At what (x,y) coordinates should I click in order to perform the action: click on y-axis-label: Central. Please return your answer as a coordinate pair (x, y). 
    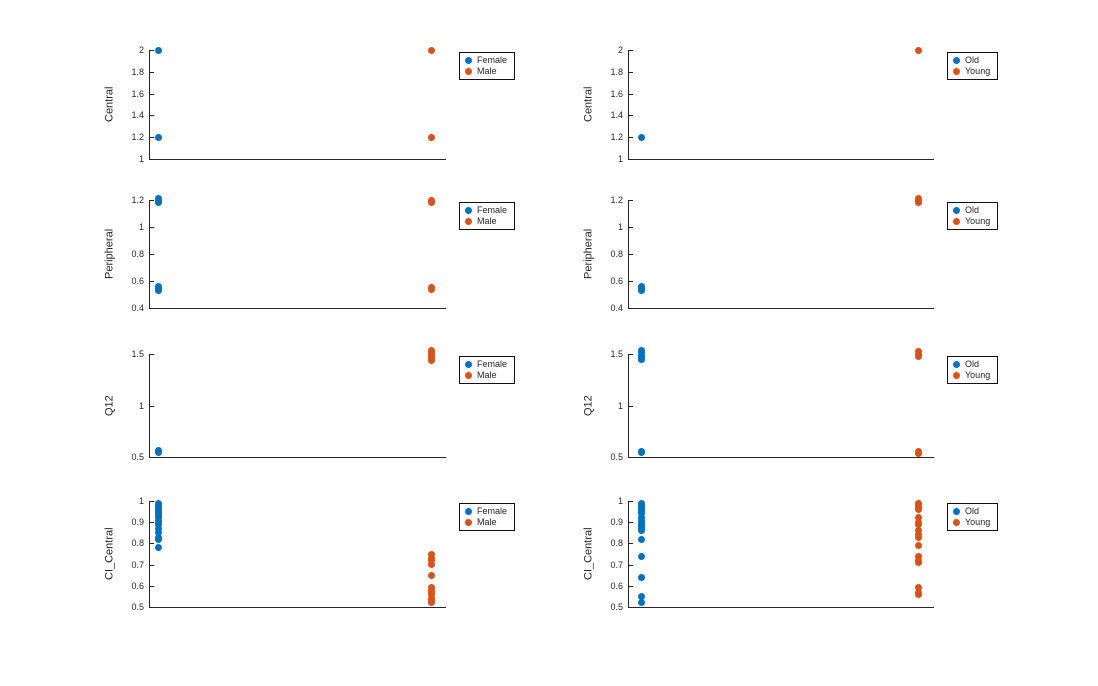
    Looking at the image, I should click on (588, 104).